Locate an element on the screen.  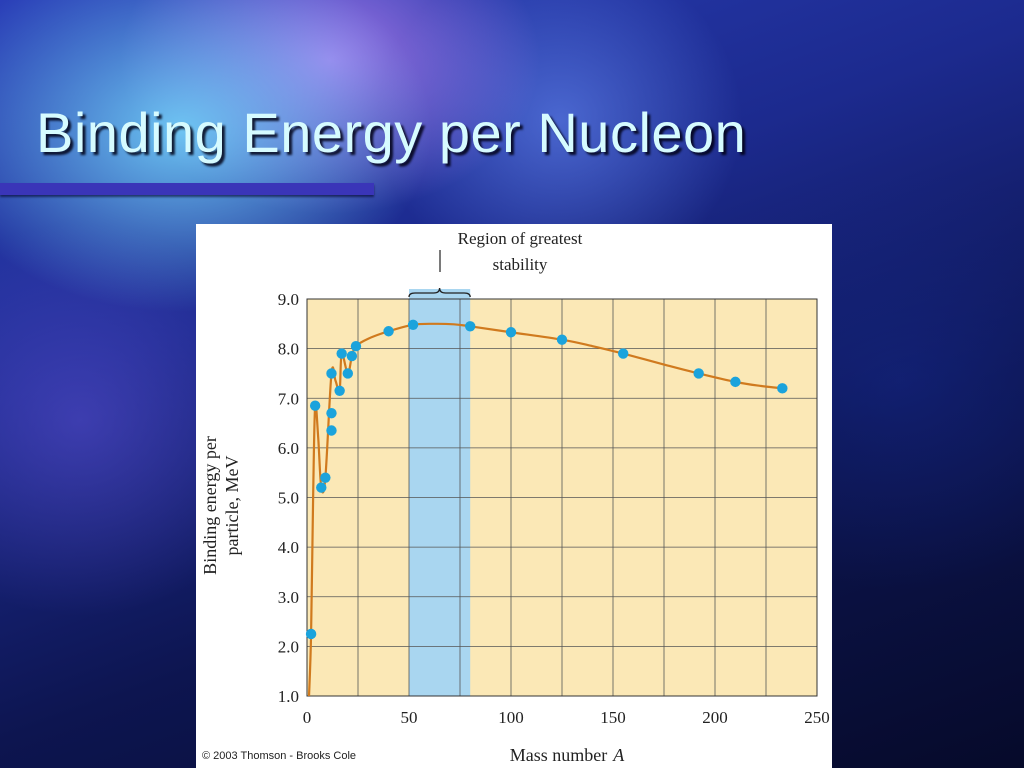
annotation-label-line2: stability is located at coordinates (520, 264).